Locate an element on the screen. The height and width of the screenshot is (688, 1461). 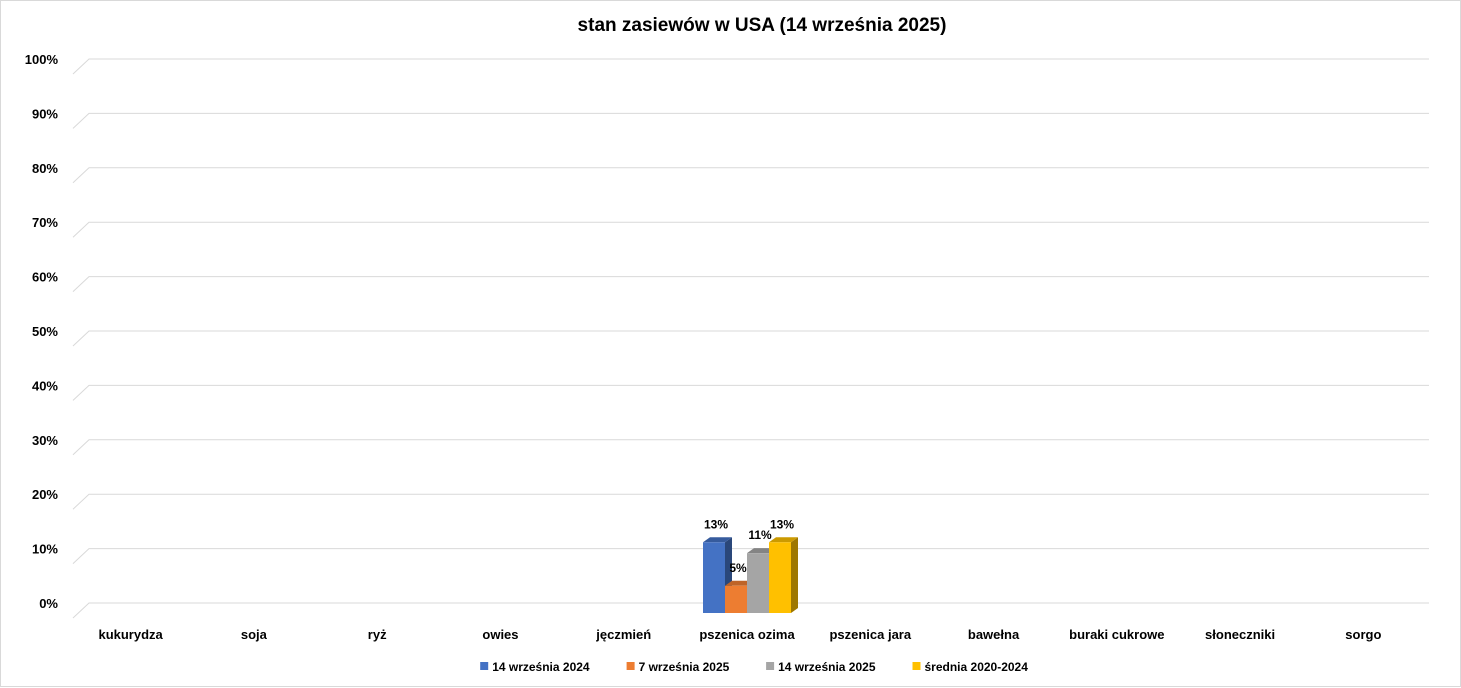
legend-item: 7 września 2025 is located at coordinates (678, 667).